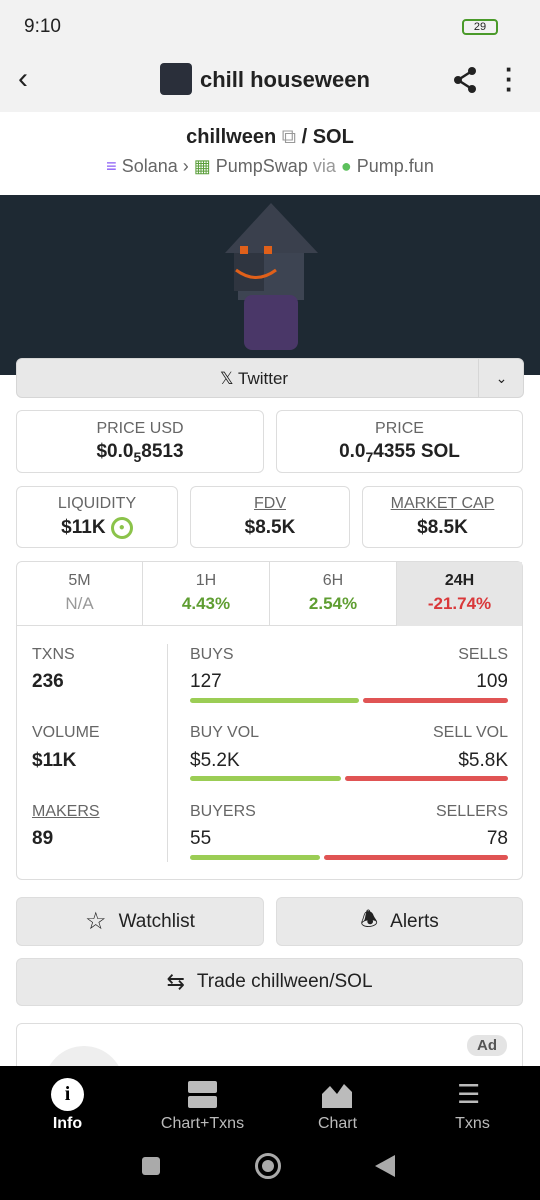 The height and width of the screenshot is (1200, 540). What do you see at coordinates (415, 857) in the screenshot?
I see `sellers-bar` at bounding box center [415, 857].